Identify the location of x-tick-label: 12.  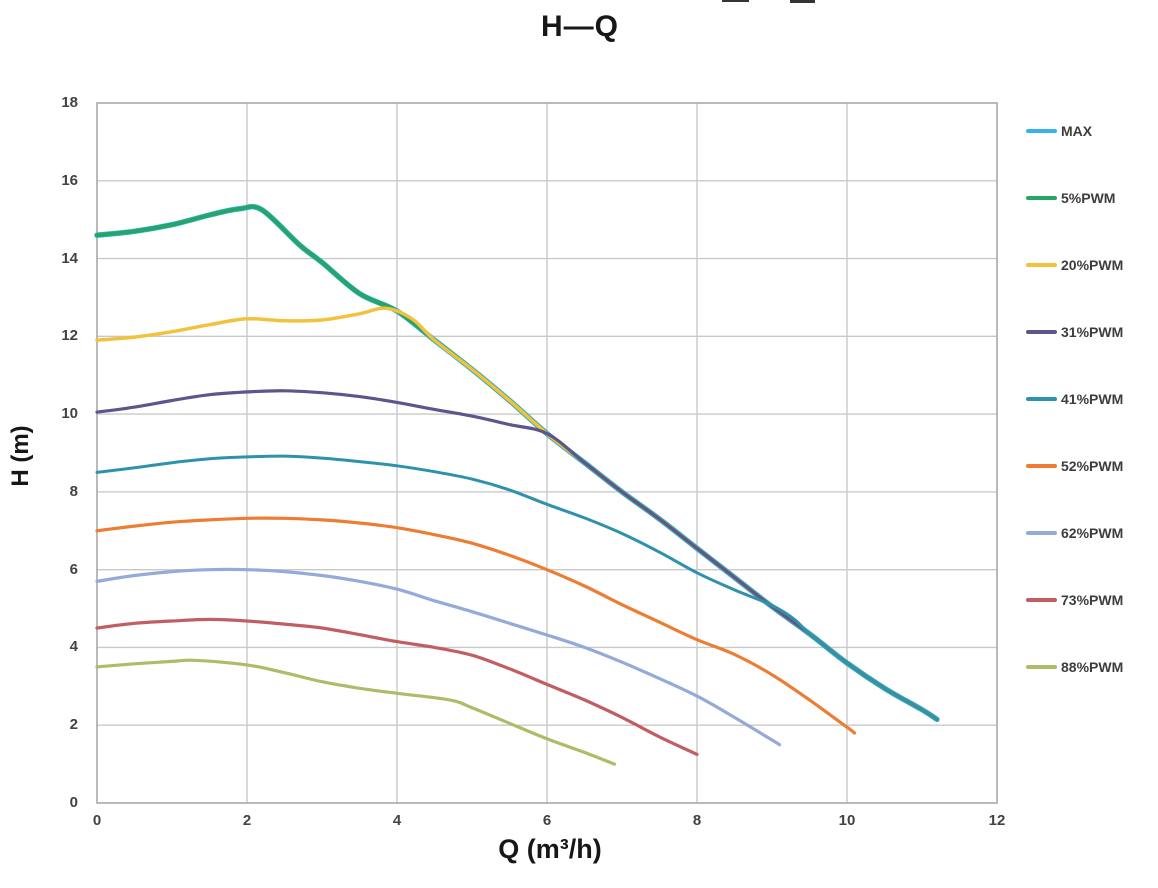
(997, 820).